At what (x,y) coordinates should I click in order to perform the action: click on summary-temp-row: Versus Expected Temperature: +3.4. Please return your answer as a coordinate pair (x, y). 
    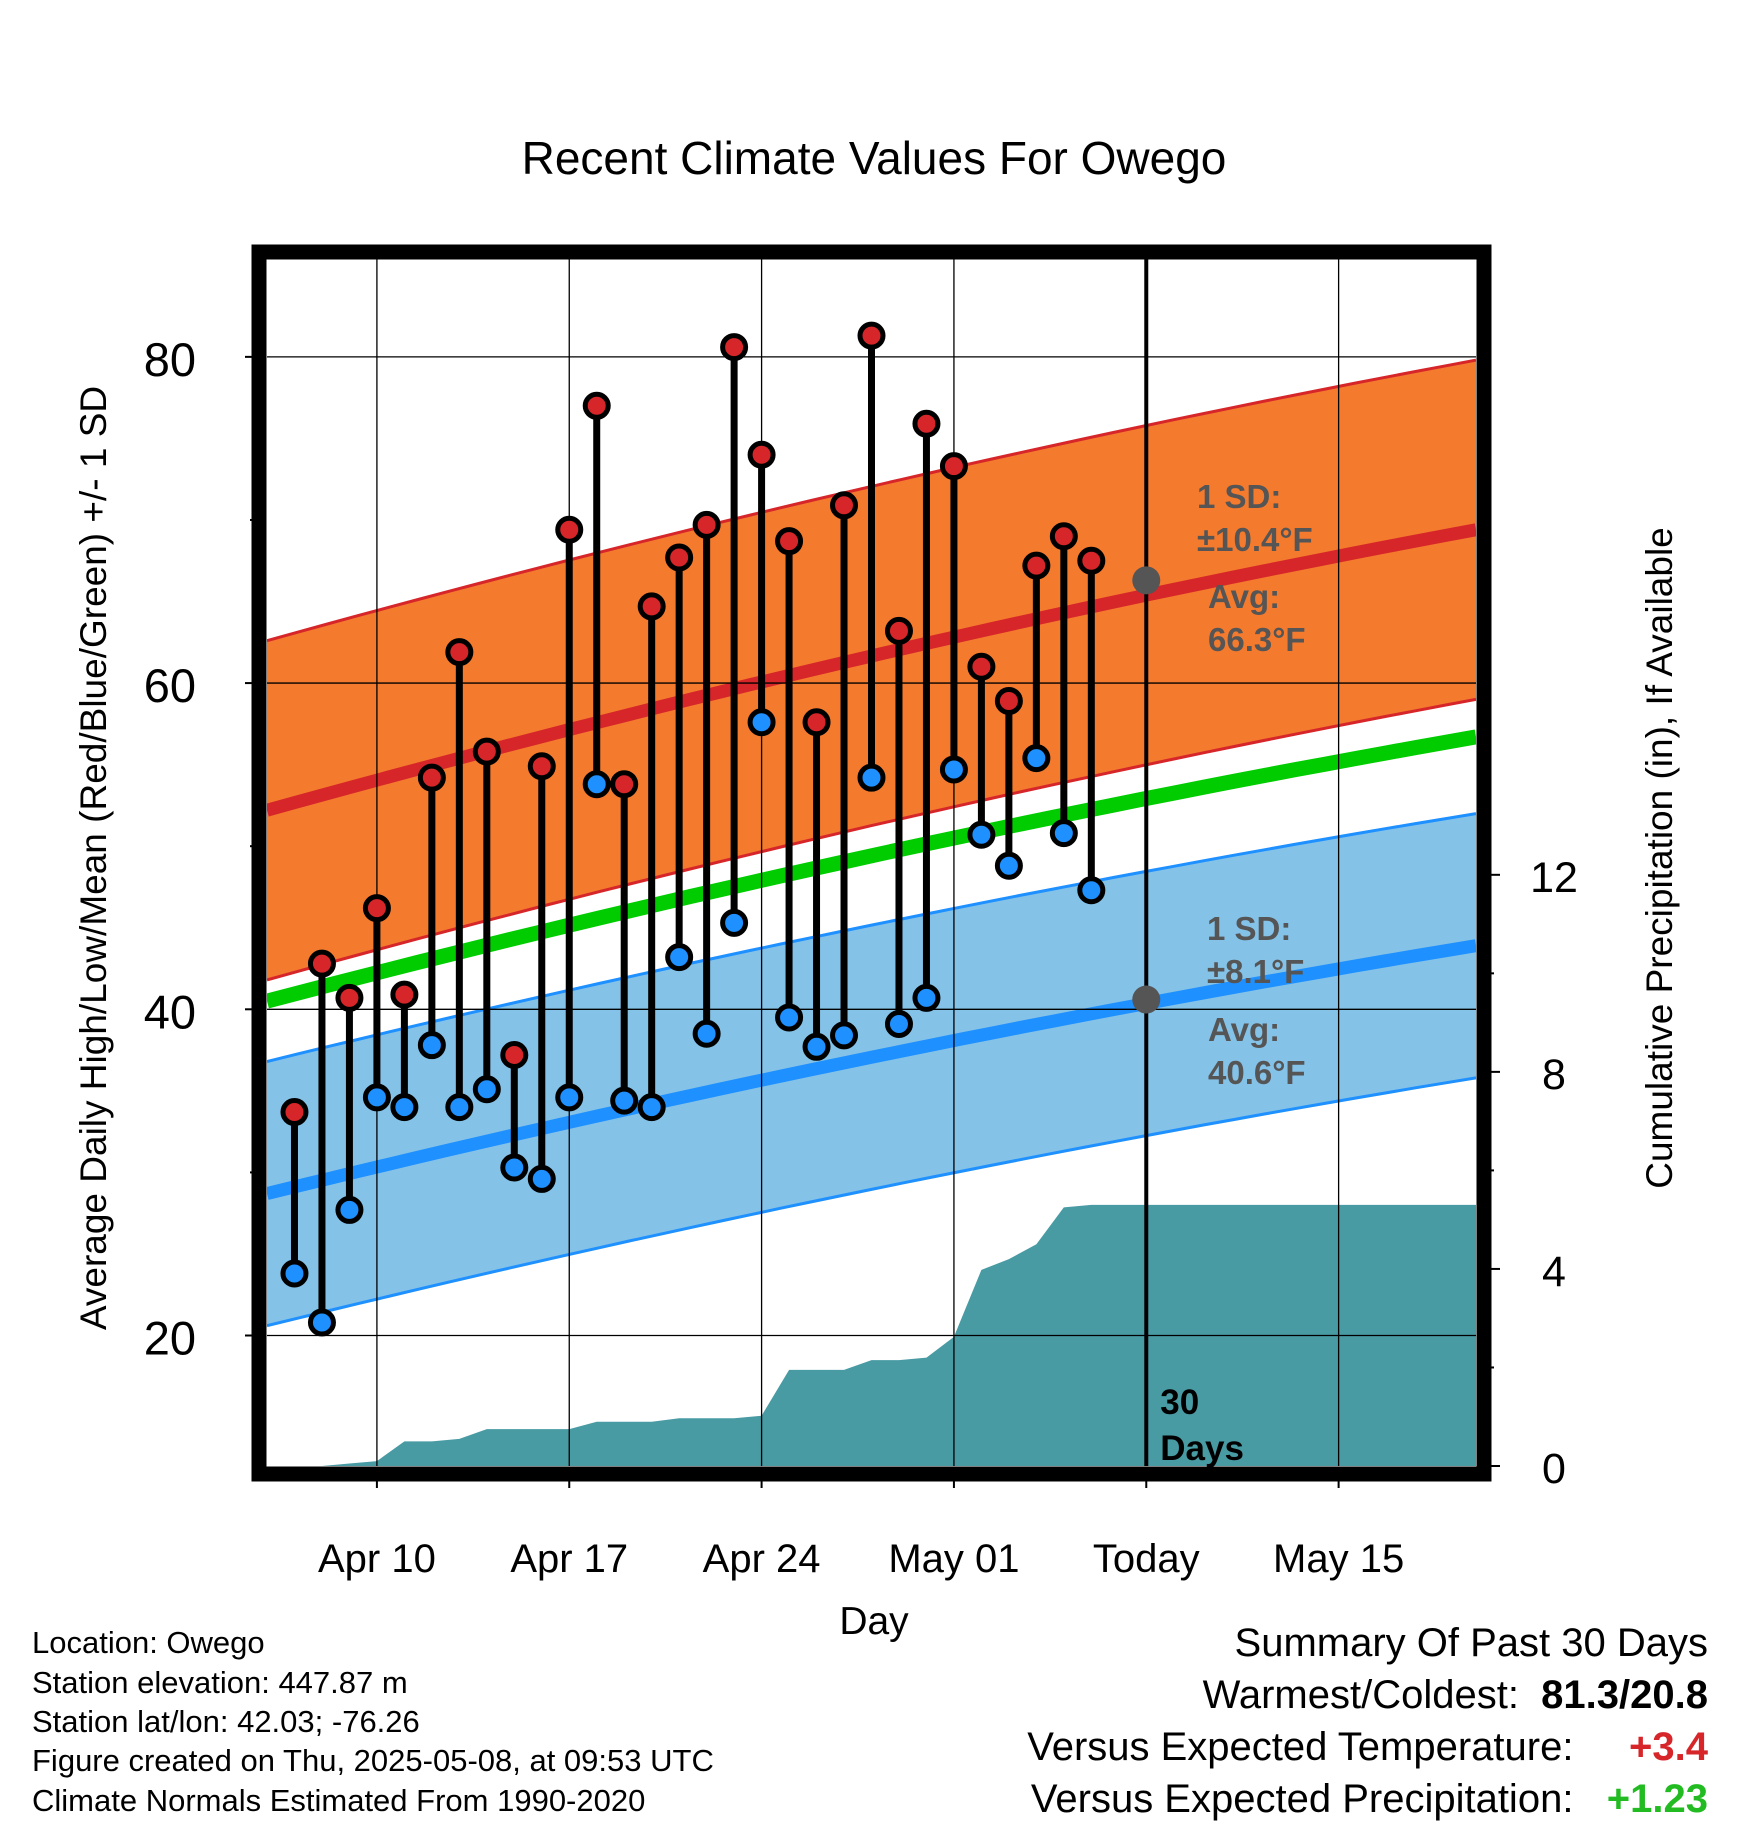
    Looking at the image, I should click on (1367, 1747).